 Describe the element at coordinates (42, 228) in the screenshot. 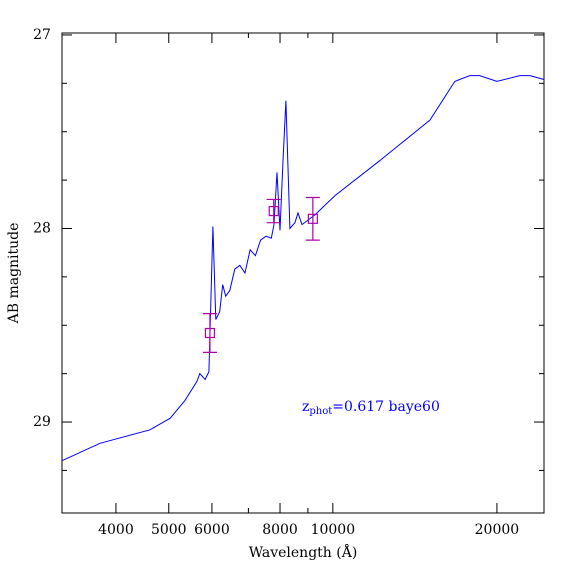

I see `y-tick-label: 28` at that location.